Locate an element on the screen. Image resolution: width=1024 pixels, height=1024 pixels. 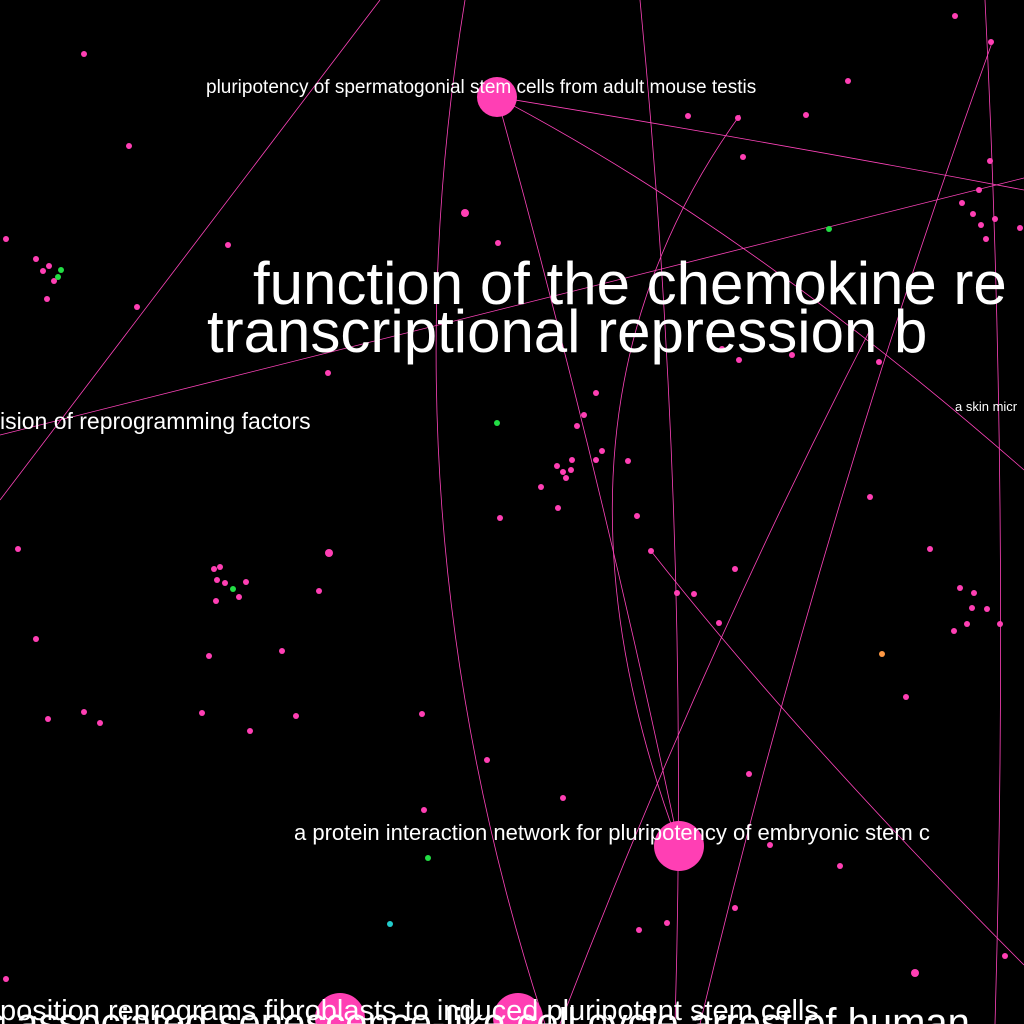
node-label-transcriptional-repression: transcriptional repression b is located at coordinates (567, 331).